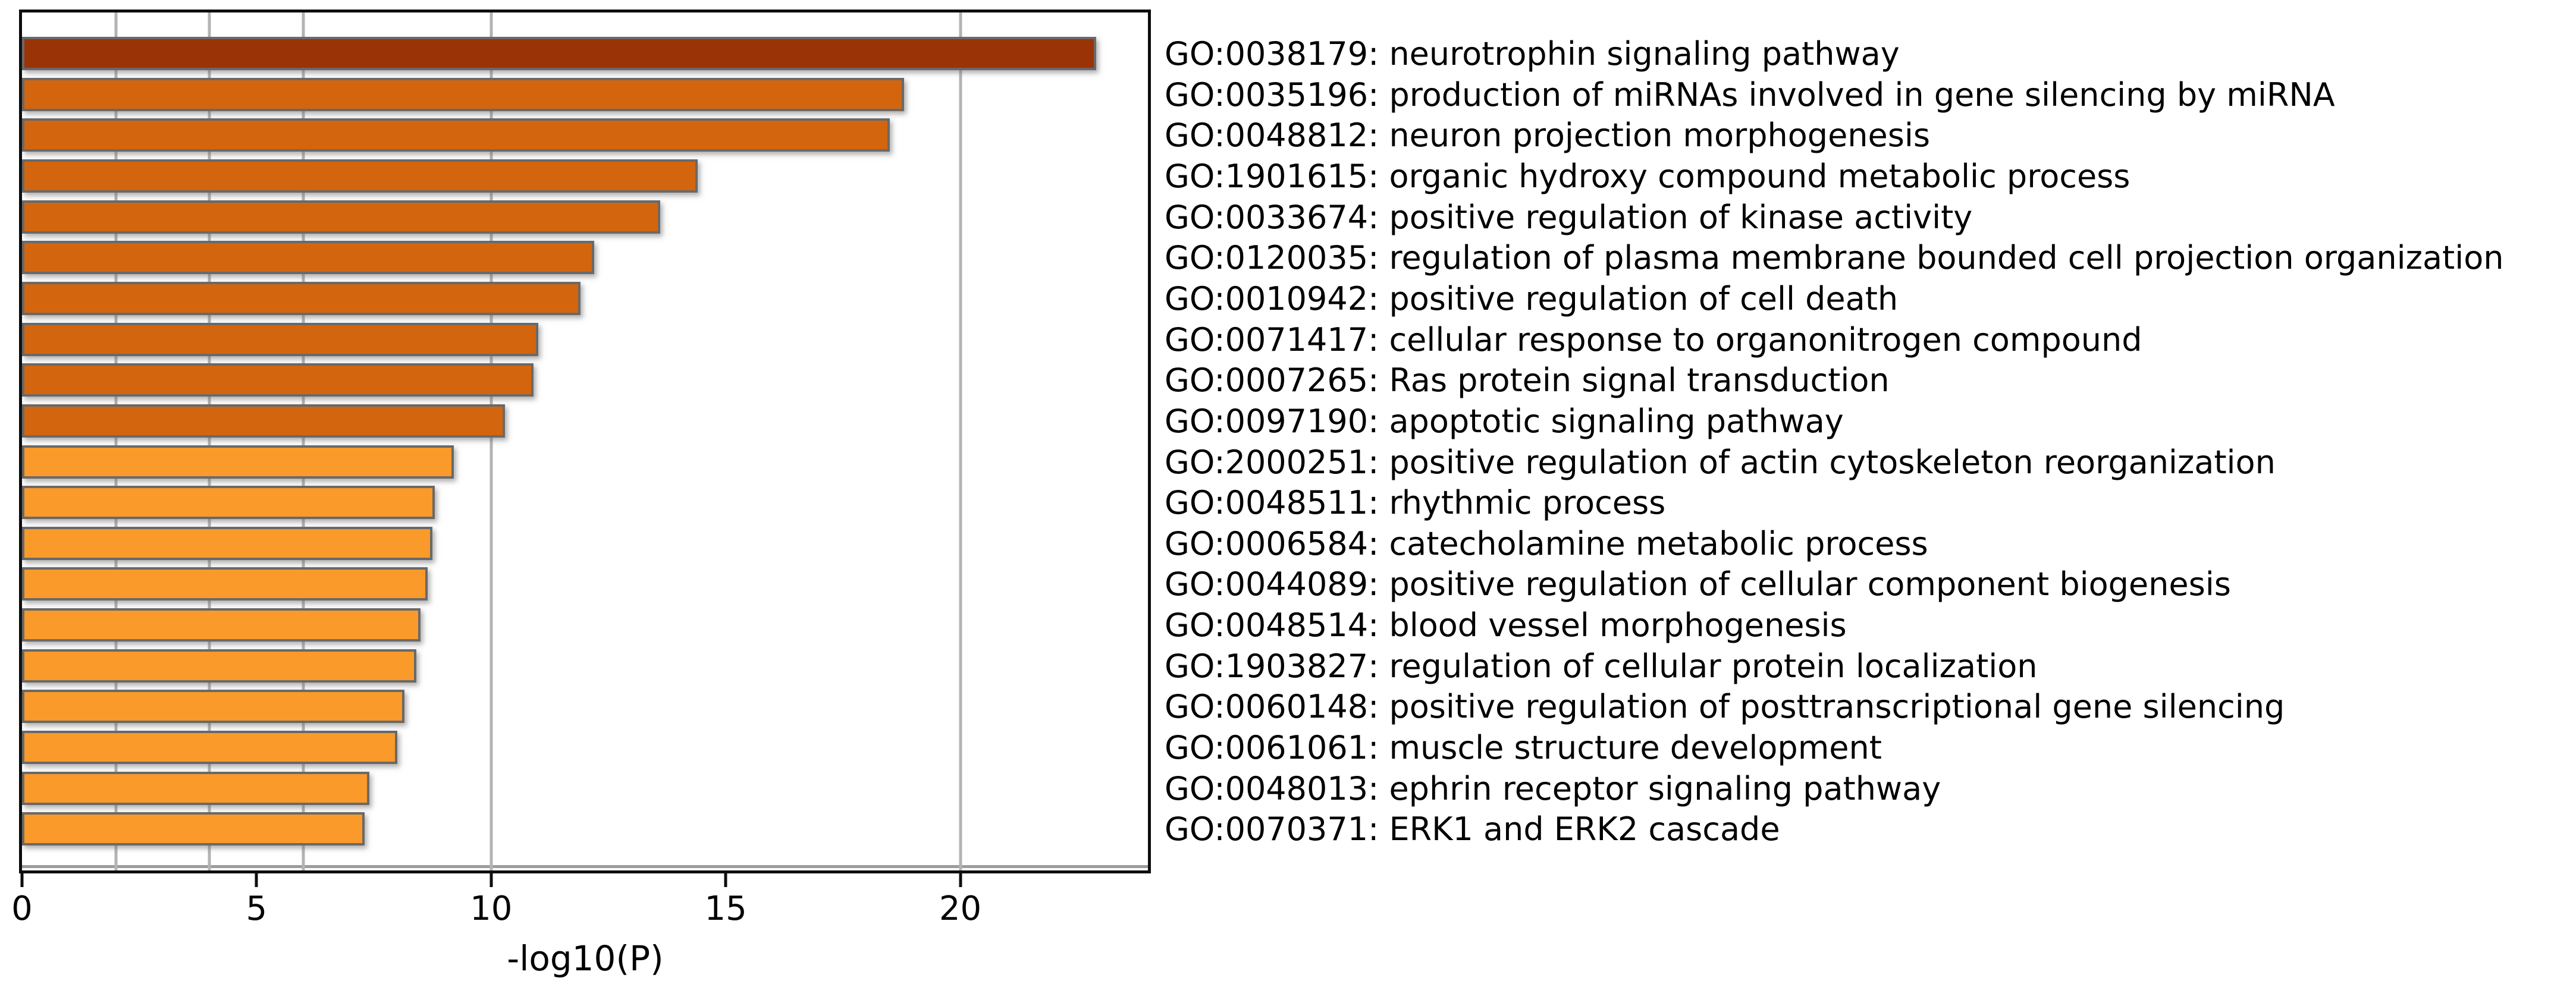 This screenshot has width=2576, height=984. What do you see at coordinates (491, 908) in the screenshot?
I see `x-tick-label-10: 10` at bounding box center [491, 908].